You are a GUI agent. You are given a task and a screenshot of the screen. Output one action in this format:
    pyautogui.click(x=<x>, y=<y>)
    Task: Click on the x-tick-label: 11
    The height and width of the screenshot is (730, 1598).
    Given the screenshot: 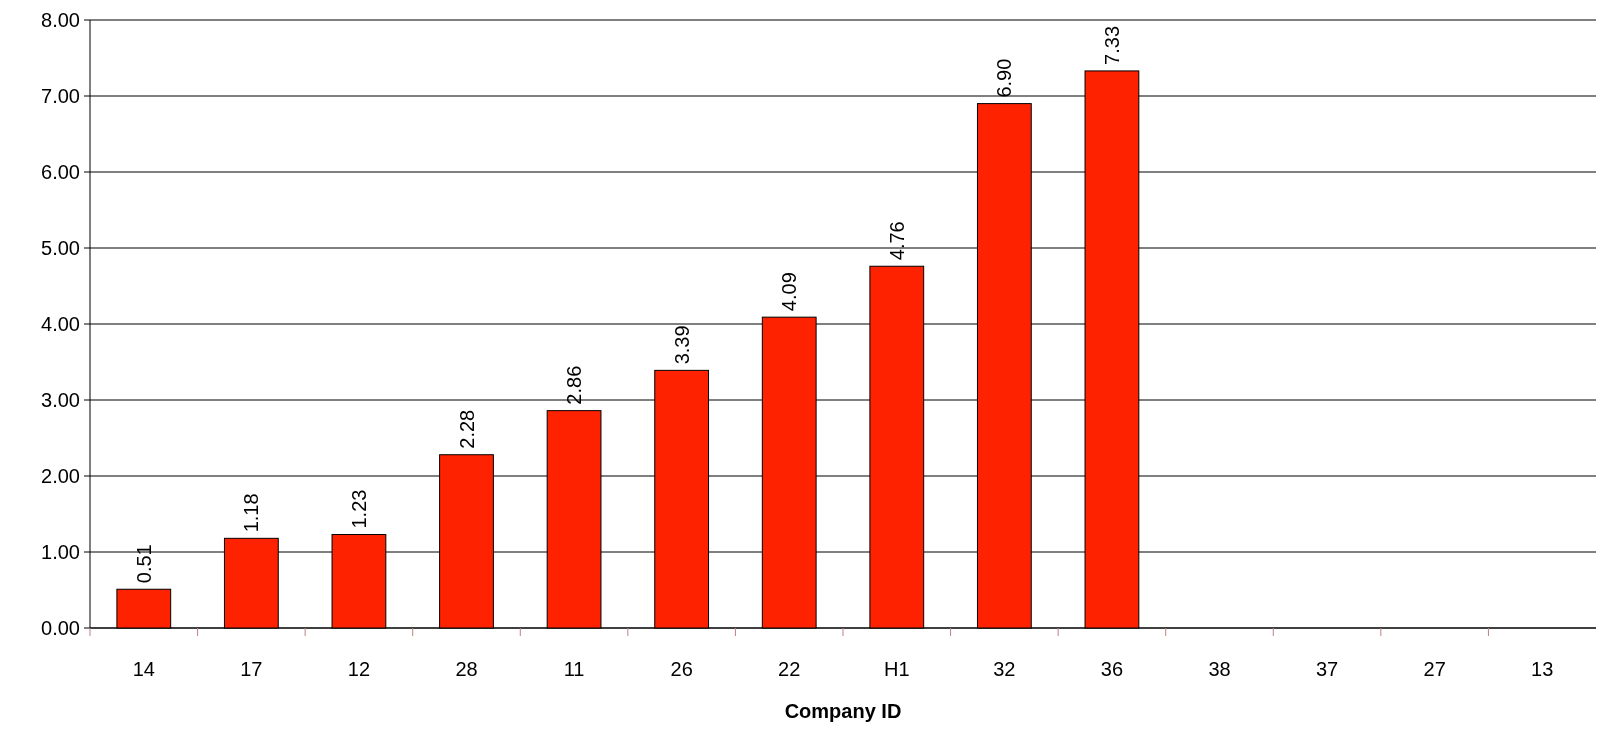 What is the action you would take?
    pyautogui.click(x=574, y=669)
    